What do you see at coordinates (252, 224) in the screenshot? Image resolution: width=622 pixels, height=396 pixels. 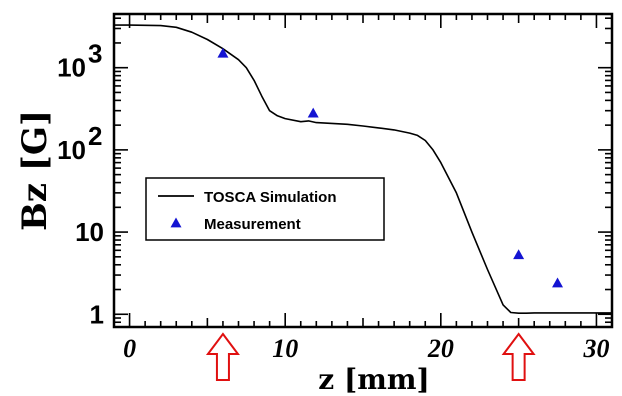 I see `legend-label-measurement: Measurement` at bounding box center [252, 224].